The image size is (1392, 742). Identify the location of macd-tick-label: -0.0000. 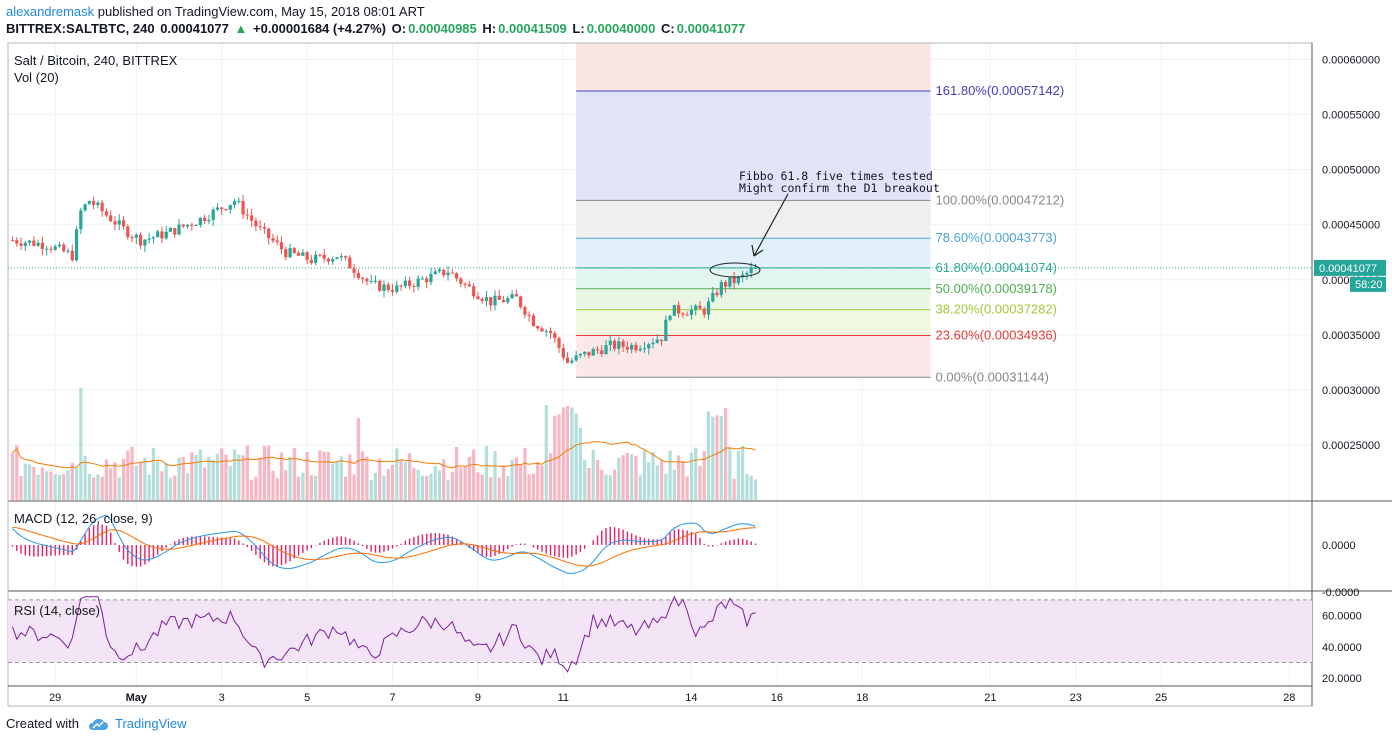
(1340, 593).